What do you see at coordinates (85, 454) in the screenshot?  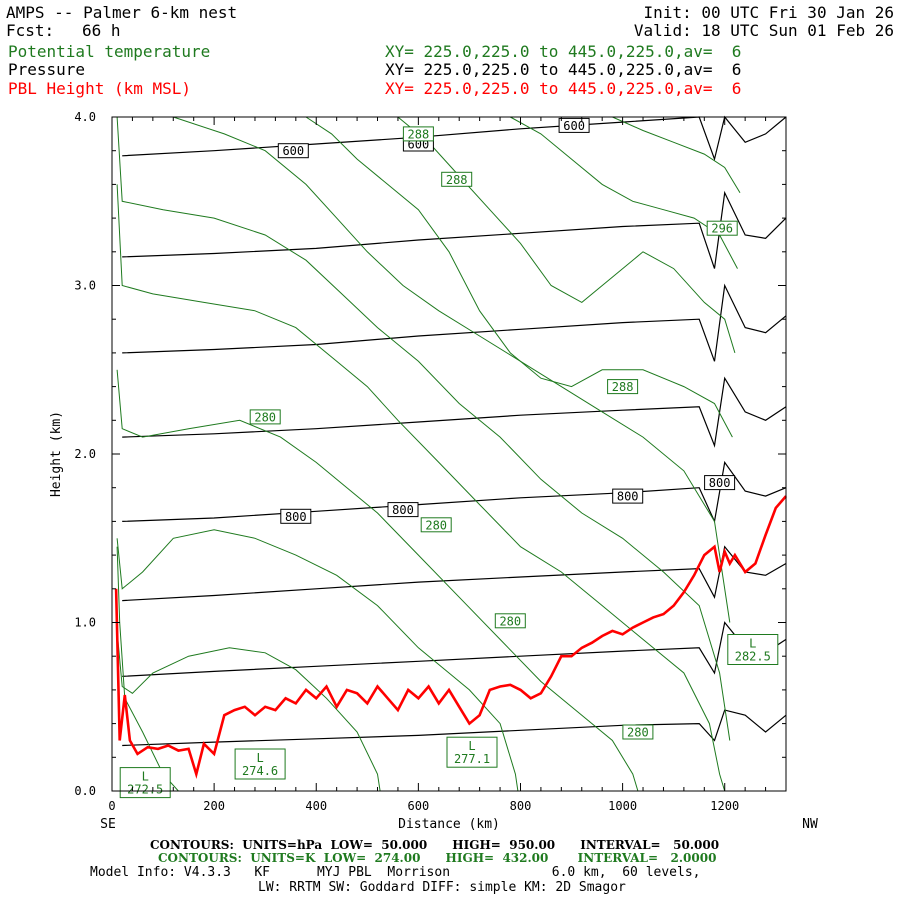 I see `y-tick-label: 2.0` at bounding box center [85, 454].